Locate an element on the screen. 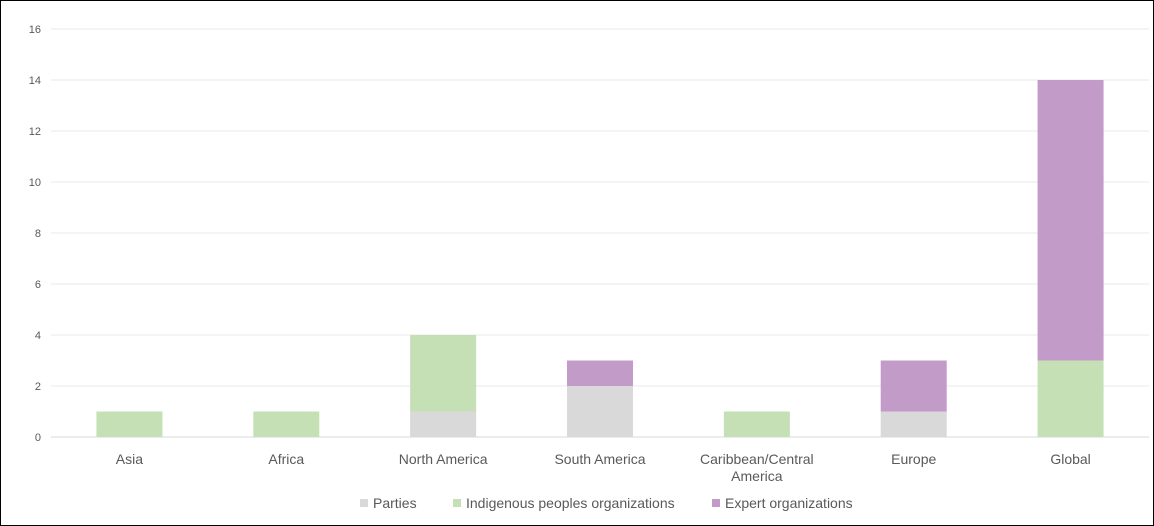 This screenshot has width=1154, height=526. legend-label: Expert organizations is located at coordinates (789, 503).